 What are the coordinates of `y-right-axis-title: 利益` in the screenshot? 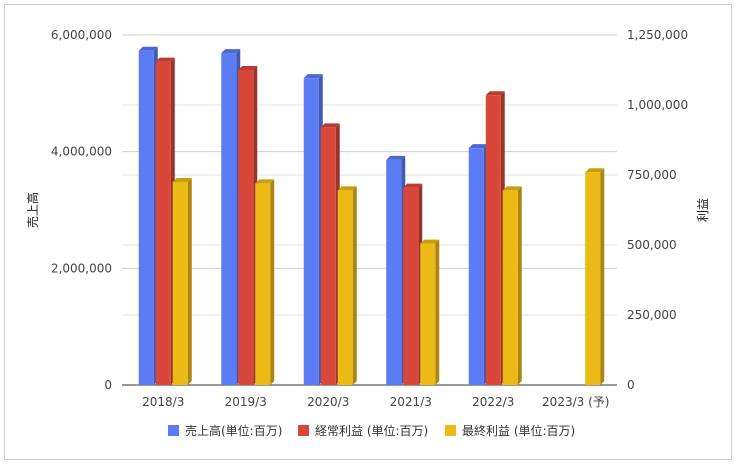 It's located at (703, 210).